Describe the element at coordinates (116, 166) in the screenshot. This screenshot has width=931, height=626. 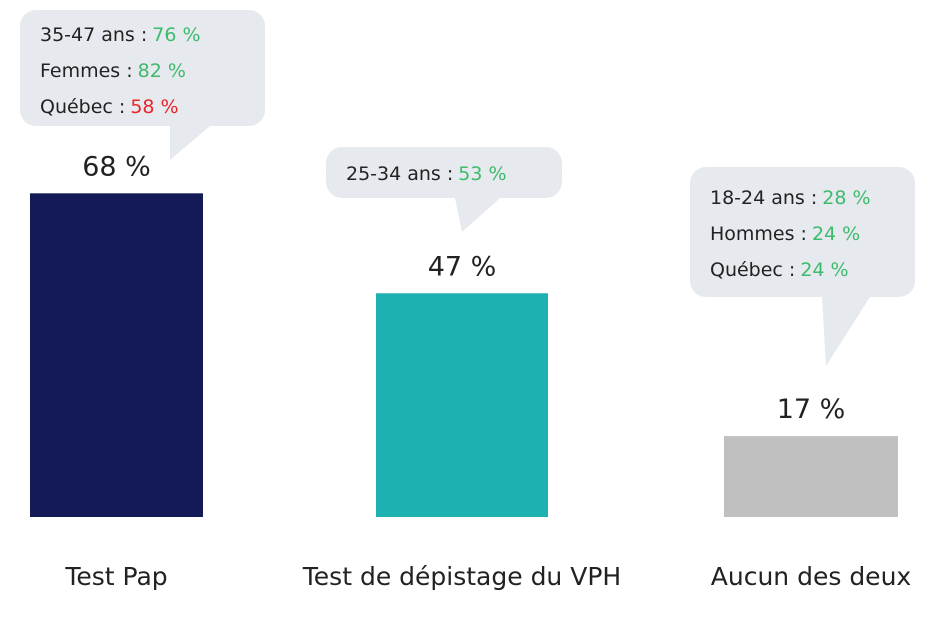
I see `value-label: 68 %` at that location.